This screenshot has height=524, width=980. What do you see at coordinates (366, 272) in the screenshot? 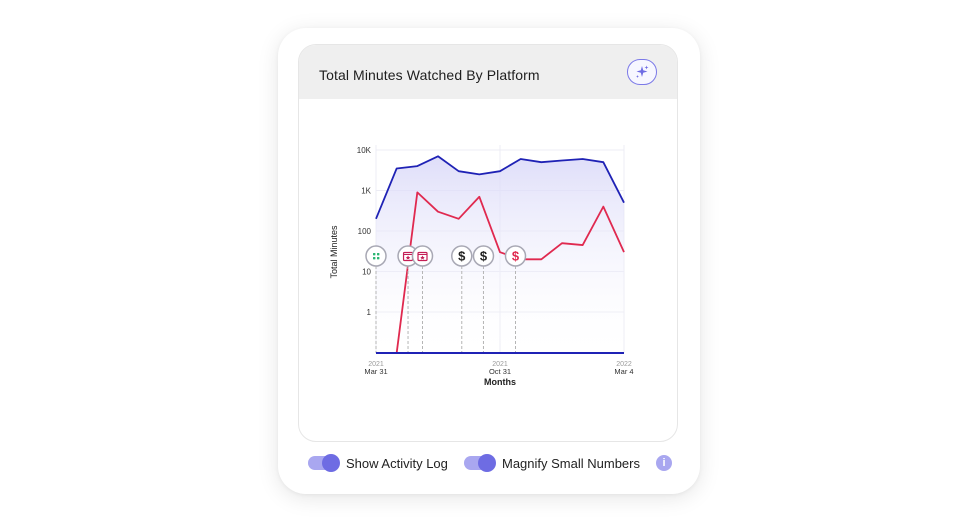
I see `y-tick-label: 10` at bounding box center [366, 272].